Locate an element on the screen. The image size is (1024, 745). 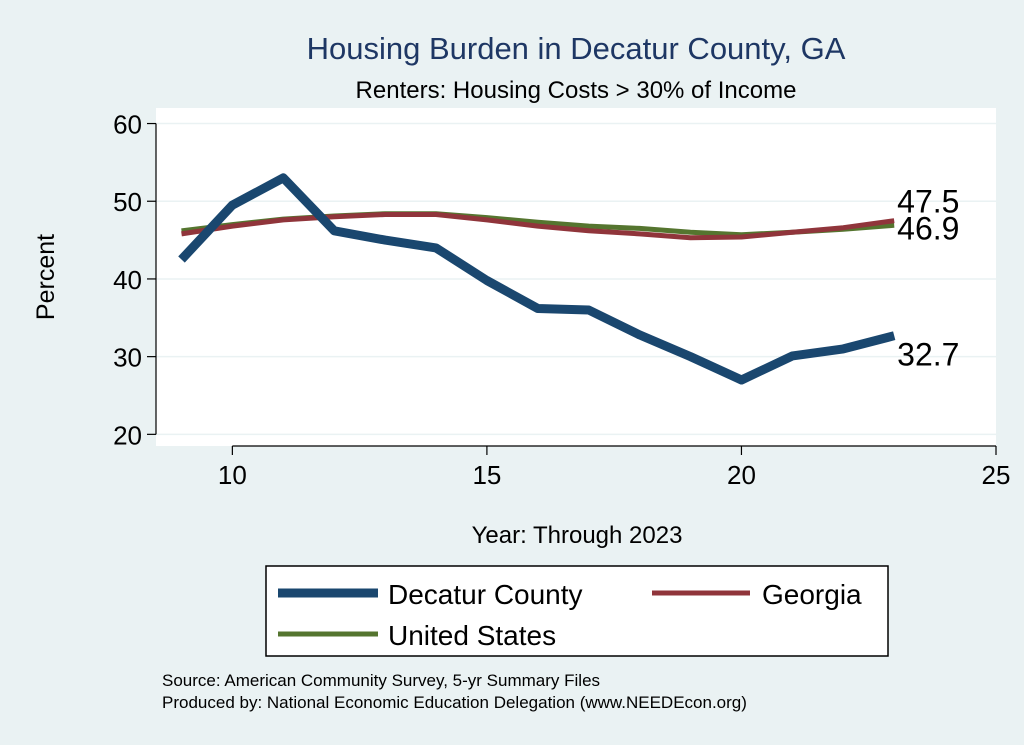
y-tick-label-60: 60 is located at coordinates (127, 125).